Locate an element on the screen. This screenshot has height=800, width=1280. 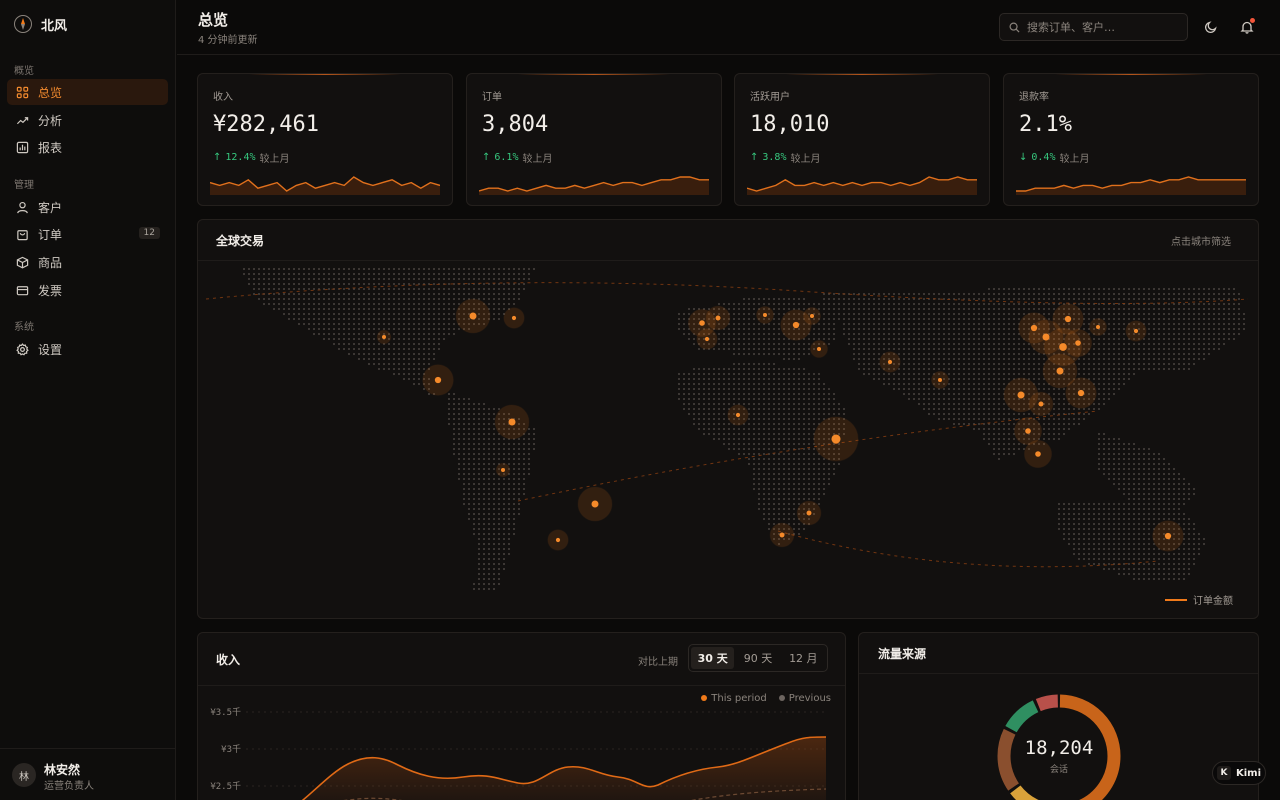
map-title: 全球交易 is located at coordinates (240, 241).